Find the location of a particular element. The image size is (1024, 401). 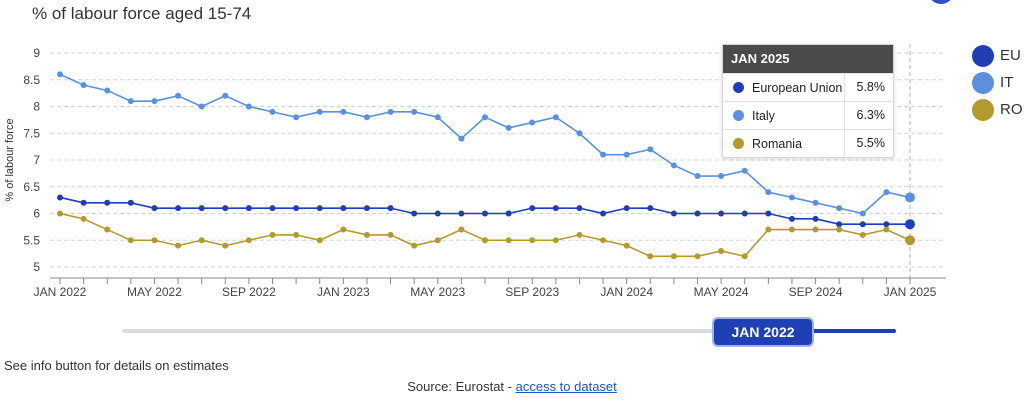

tooltip-value: 5.5% is located at coordinates (868, 143).